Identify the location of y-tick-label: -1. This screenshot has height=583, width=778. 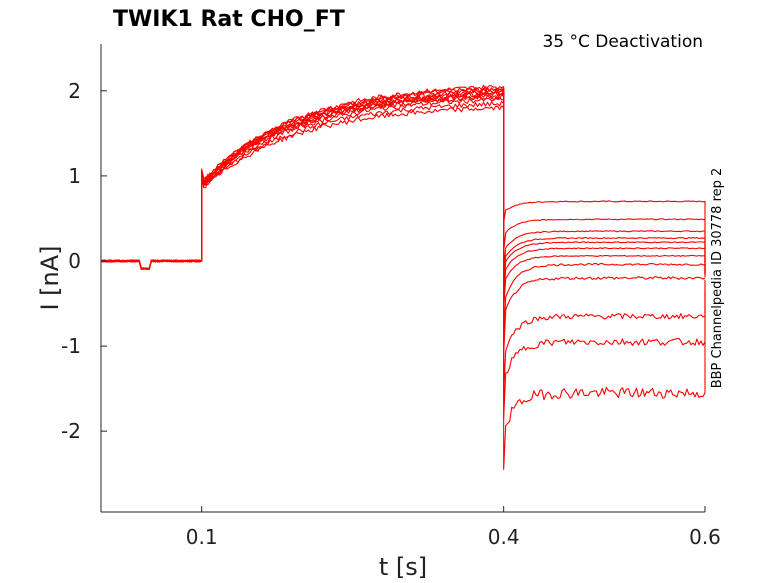
(71, 346).